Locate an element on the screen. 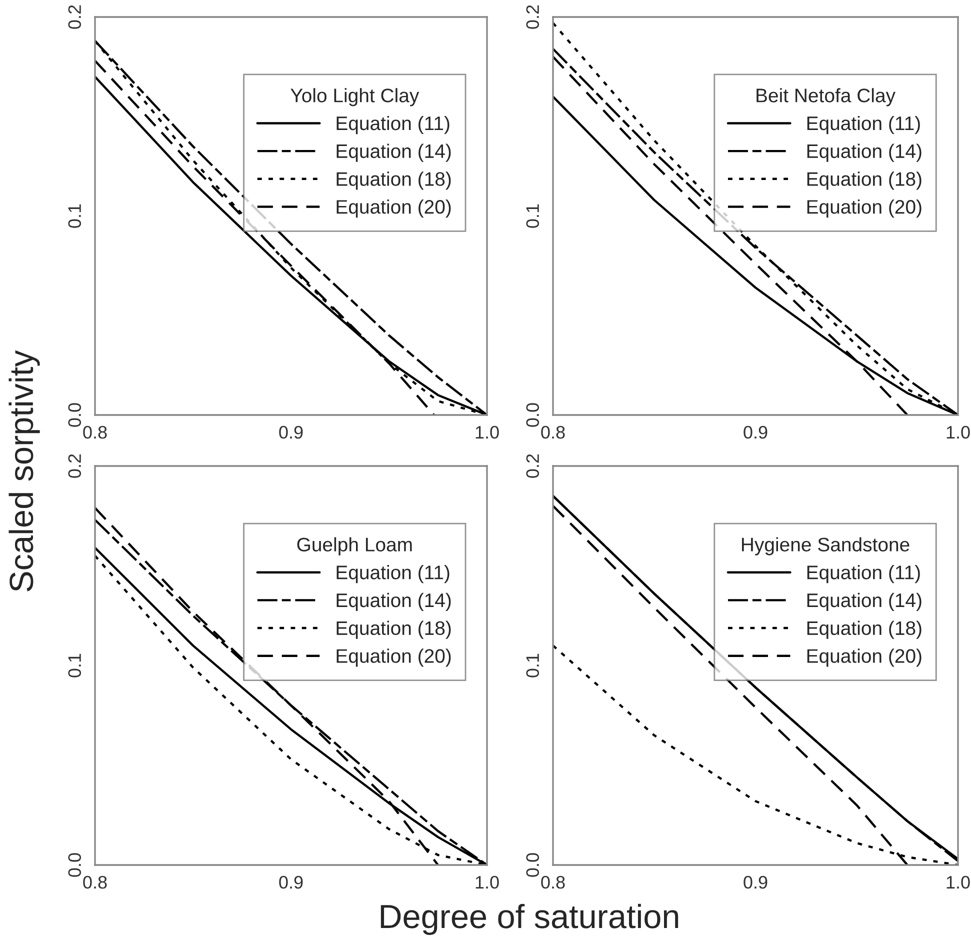 This screenshot has width=971, height=943. legend-title: Yolo Light Clay is located at coordinates (355, 97).